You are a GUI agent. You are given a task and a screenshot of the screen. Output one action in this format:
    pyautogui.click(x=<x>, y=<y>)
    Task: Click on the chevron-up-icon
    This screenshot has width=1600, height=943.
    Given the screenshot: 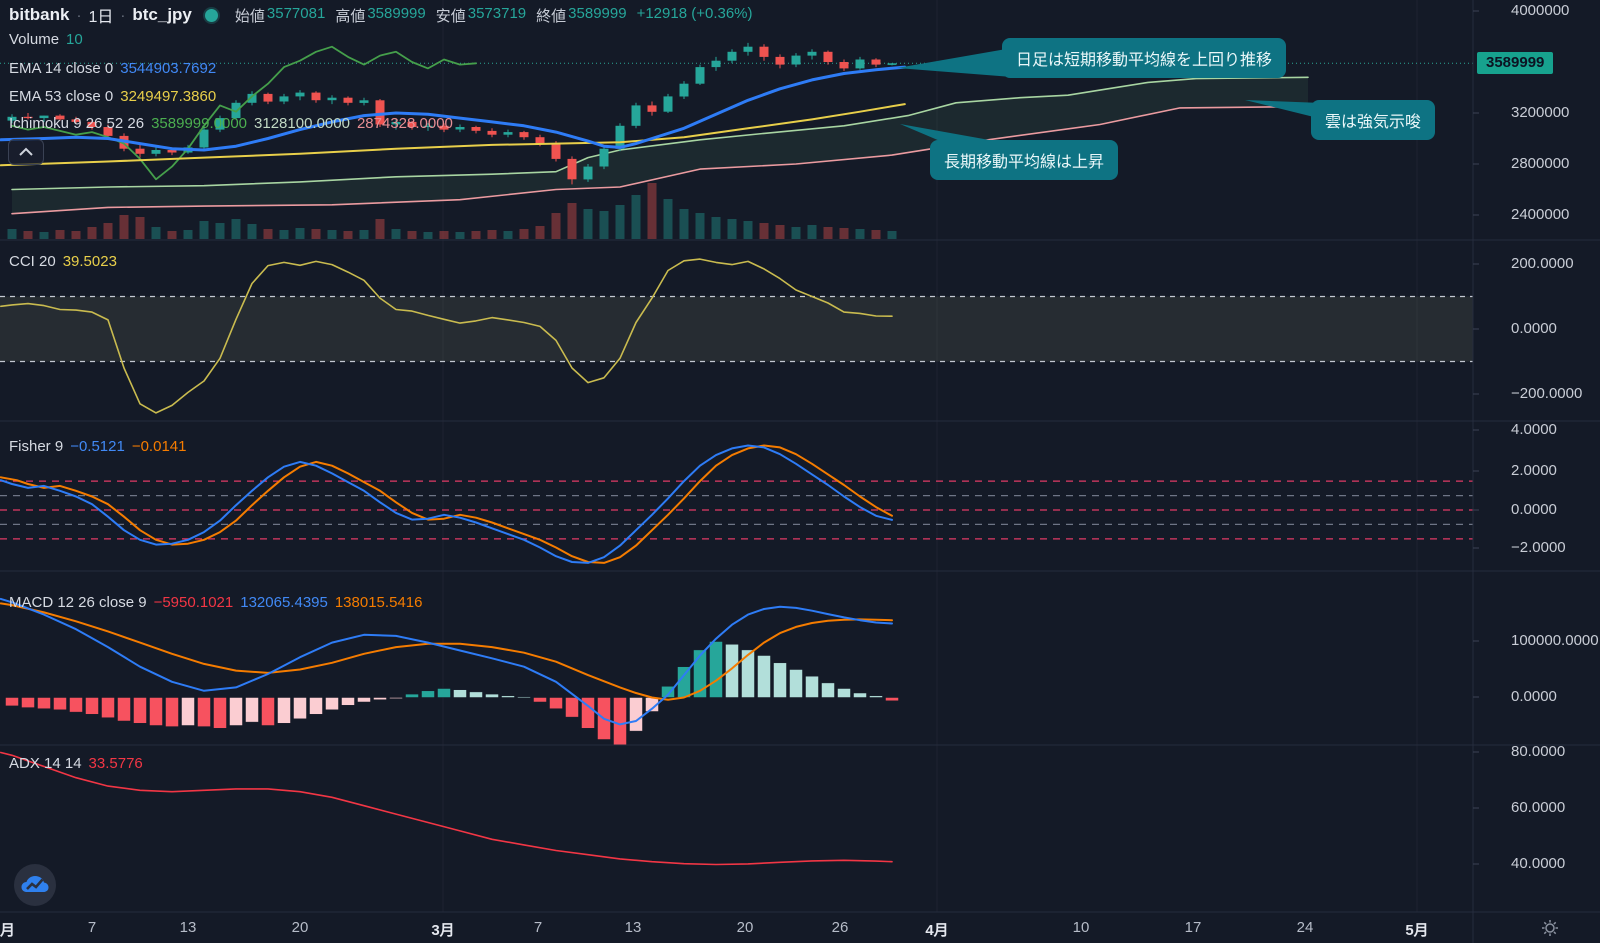 What is the action you would take?
    pyautogui.click(x=26, y=151)
    